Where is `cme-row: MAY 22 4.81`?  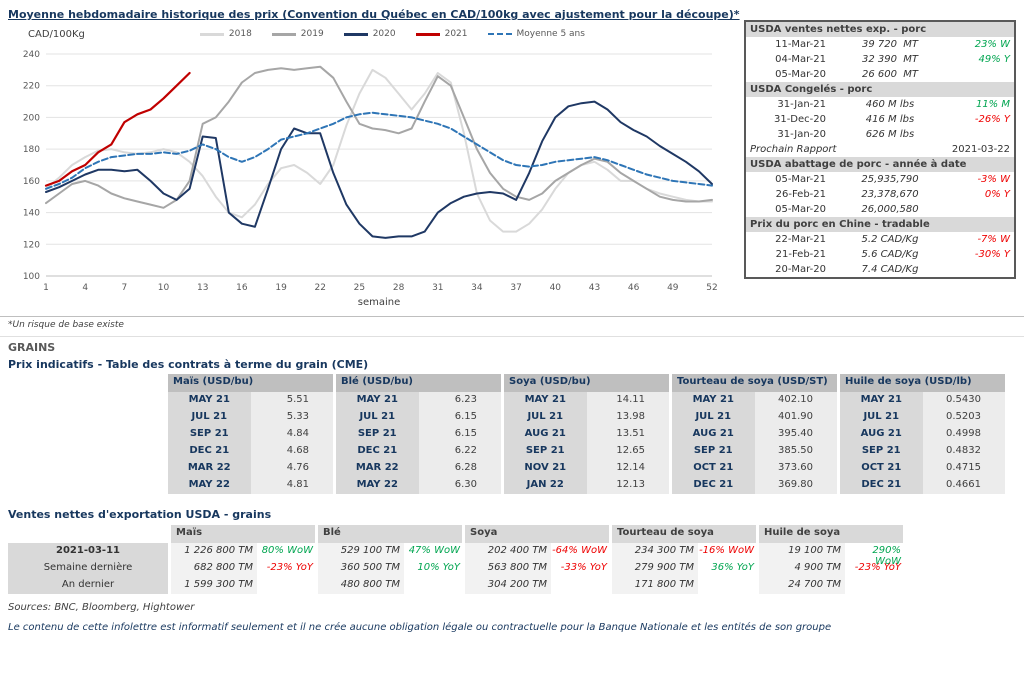 cme-row: MAY 22 4.81 is located at coordinates (250, 485).